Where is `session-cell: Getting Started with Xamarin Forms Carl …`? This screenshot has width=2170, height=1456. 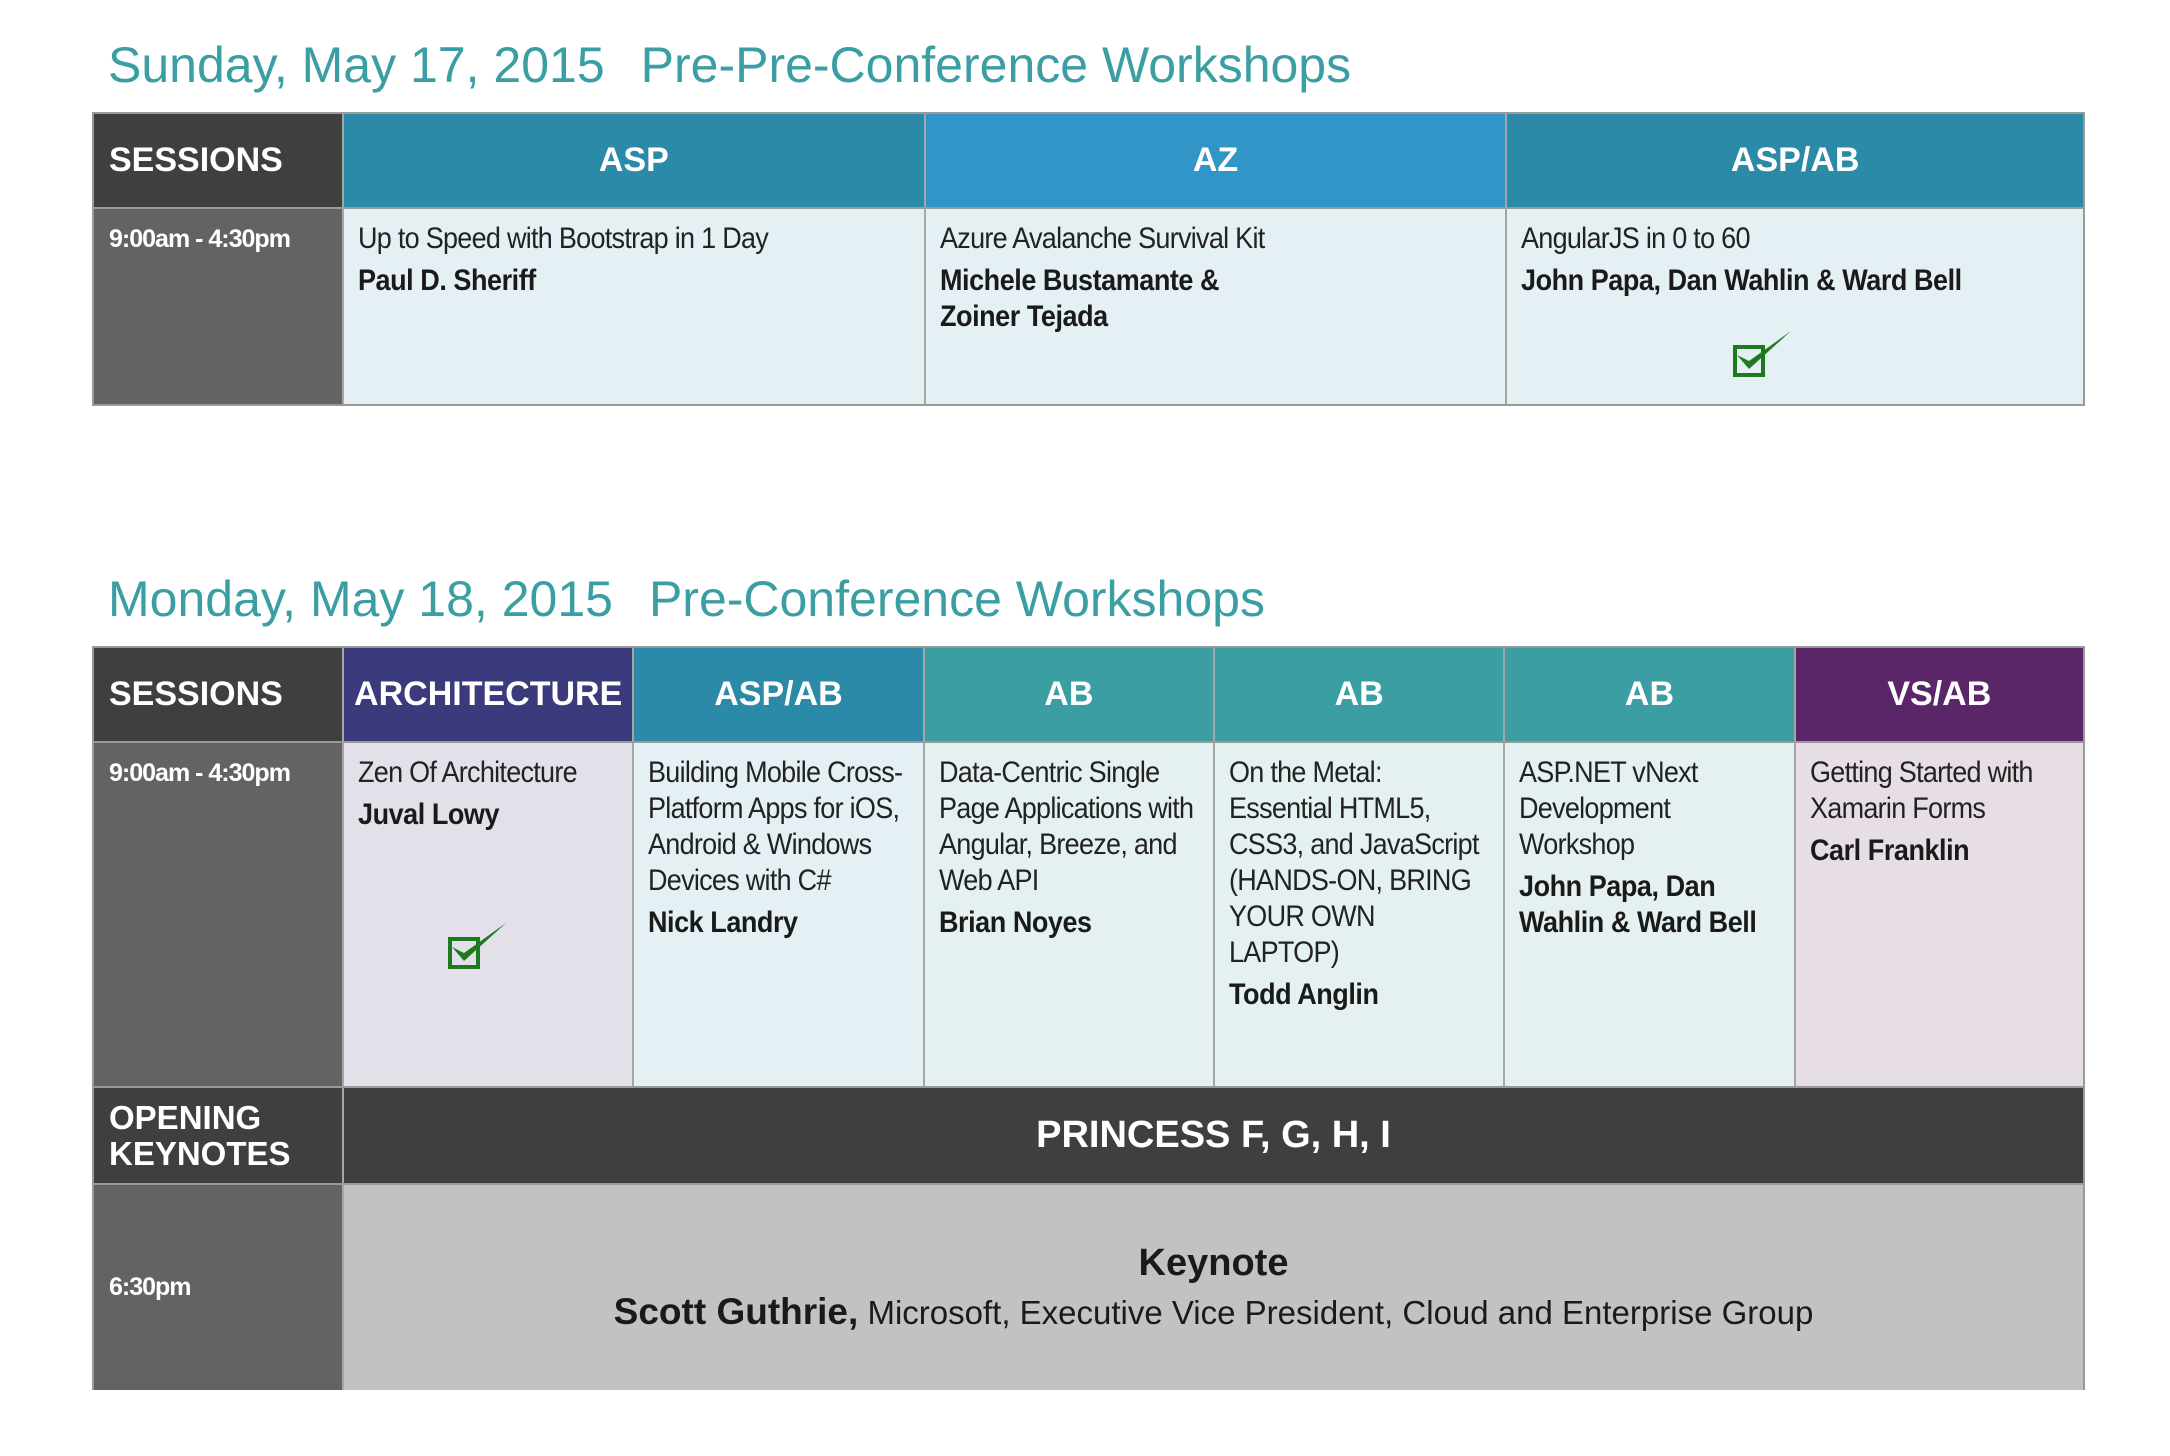 session-cell: Getting Started with Xamarin Forms Carl … is located at coordinates (1939, 914).